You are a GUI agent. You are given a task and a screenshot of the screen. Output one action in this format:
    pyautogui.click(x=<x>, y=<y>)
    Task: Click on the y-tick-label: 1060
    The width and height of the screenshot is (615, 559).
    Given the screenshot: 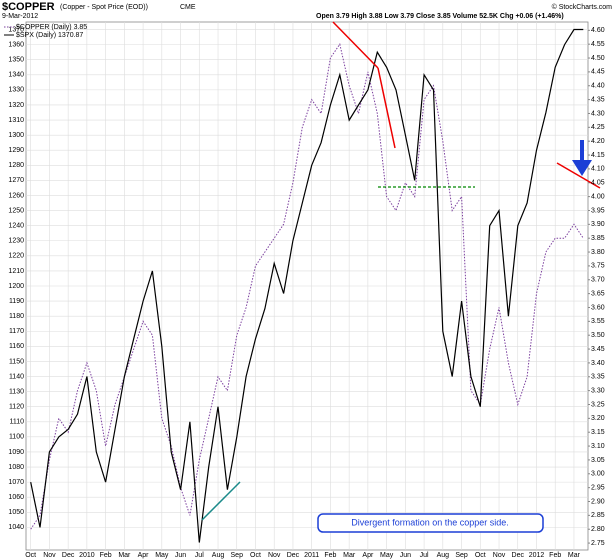 What is the action you would take?
    pyautogui.click(x=16, y=497)
    